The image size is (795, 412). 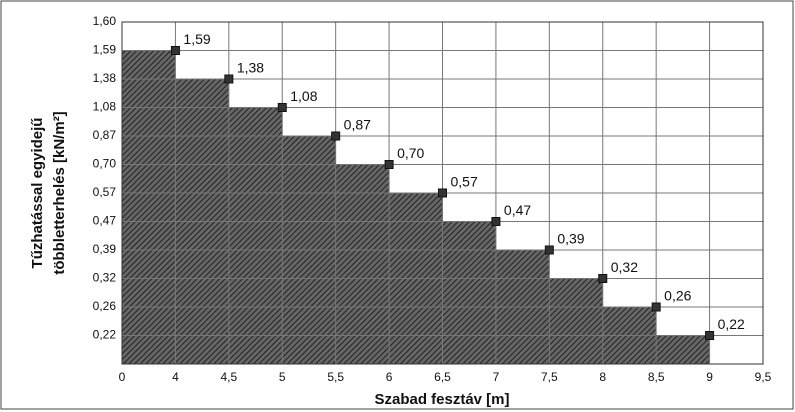 What do you see at coordinates (602, 377) in the screenshot?
I see `x-tick-label: 8` at bounding box center [602, 377].